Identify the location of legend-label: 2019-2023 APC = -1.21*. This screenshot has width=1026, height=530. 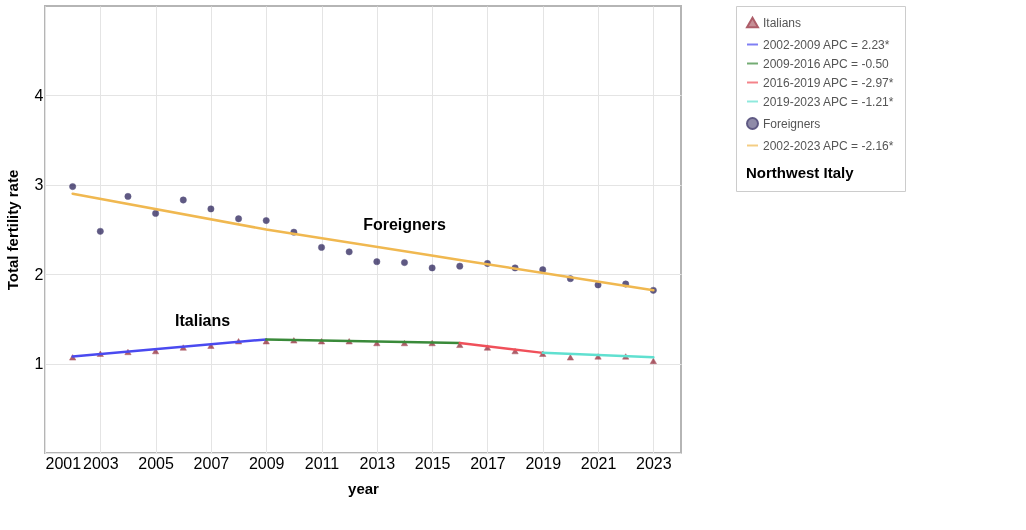
(828, 101).